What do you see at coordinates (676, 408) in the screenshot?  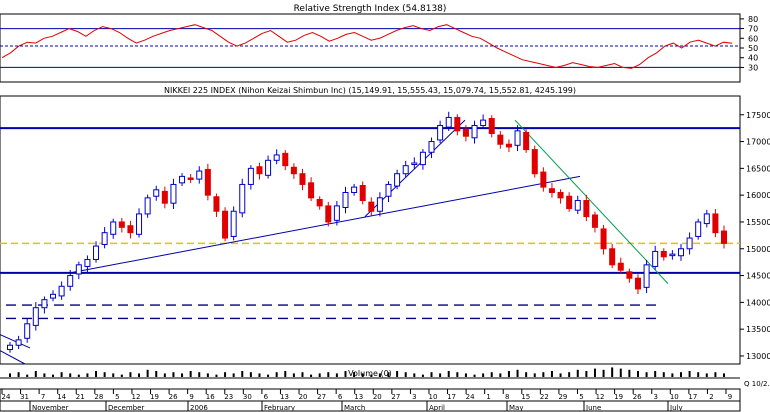 I see `x-month-label: July` at bounding box center [676, 408].